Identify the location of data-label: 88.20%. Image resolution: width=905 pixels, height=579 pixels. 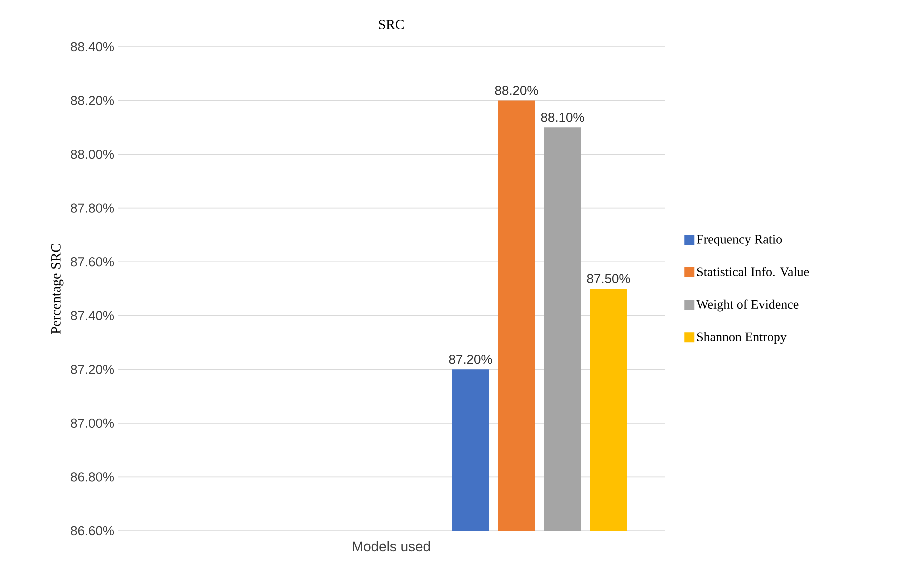
(516, 91).